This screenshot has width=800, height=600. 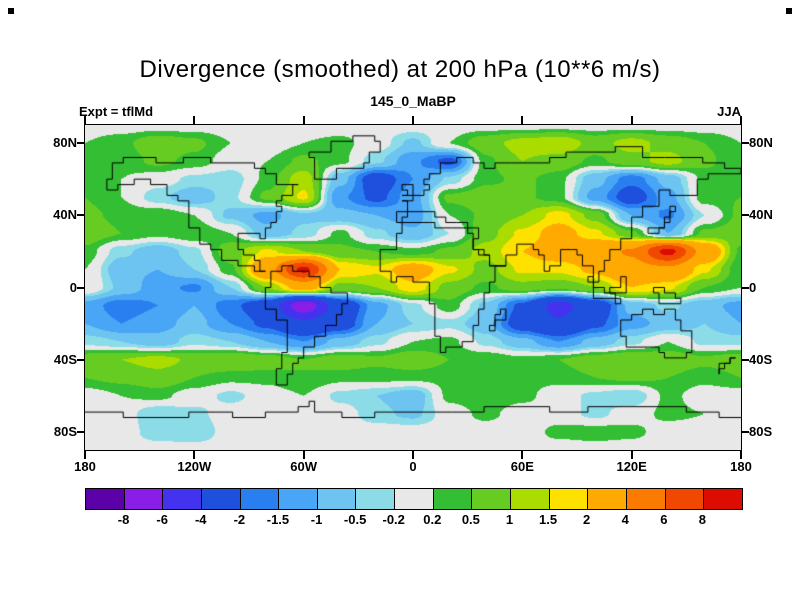 I want to click on colorbar-tick-label: 6, so click(x=664, y=519).